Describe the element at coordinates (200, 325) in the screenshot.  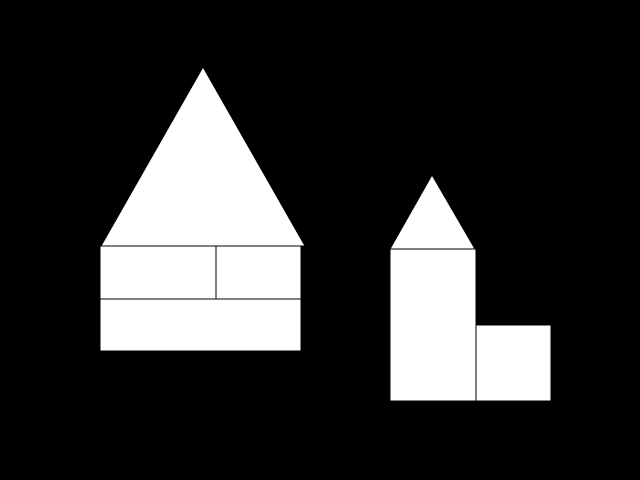
I see `left-house-bottom-rectangle` at that location.